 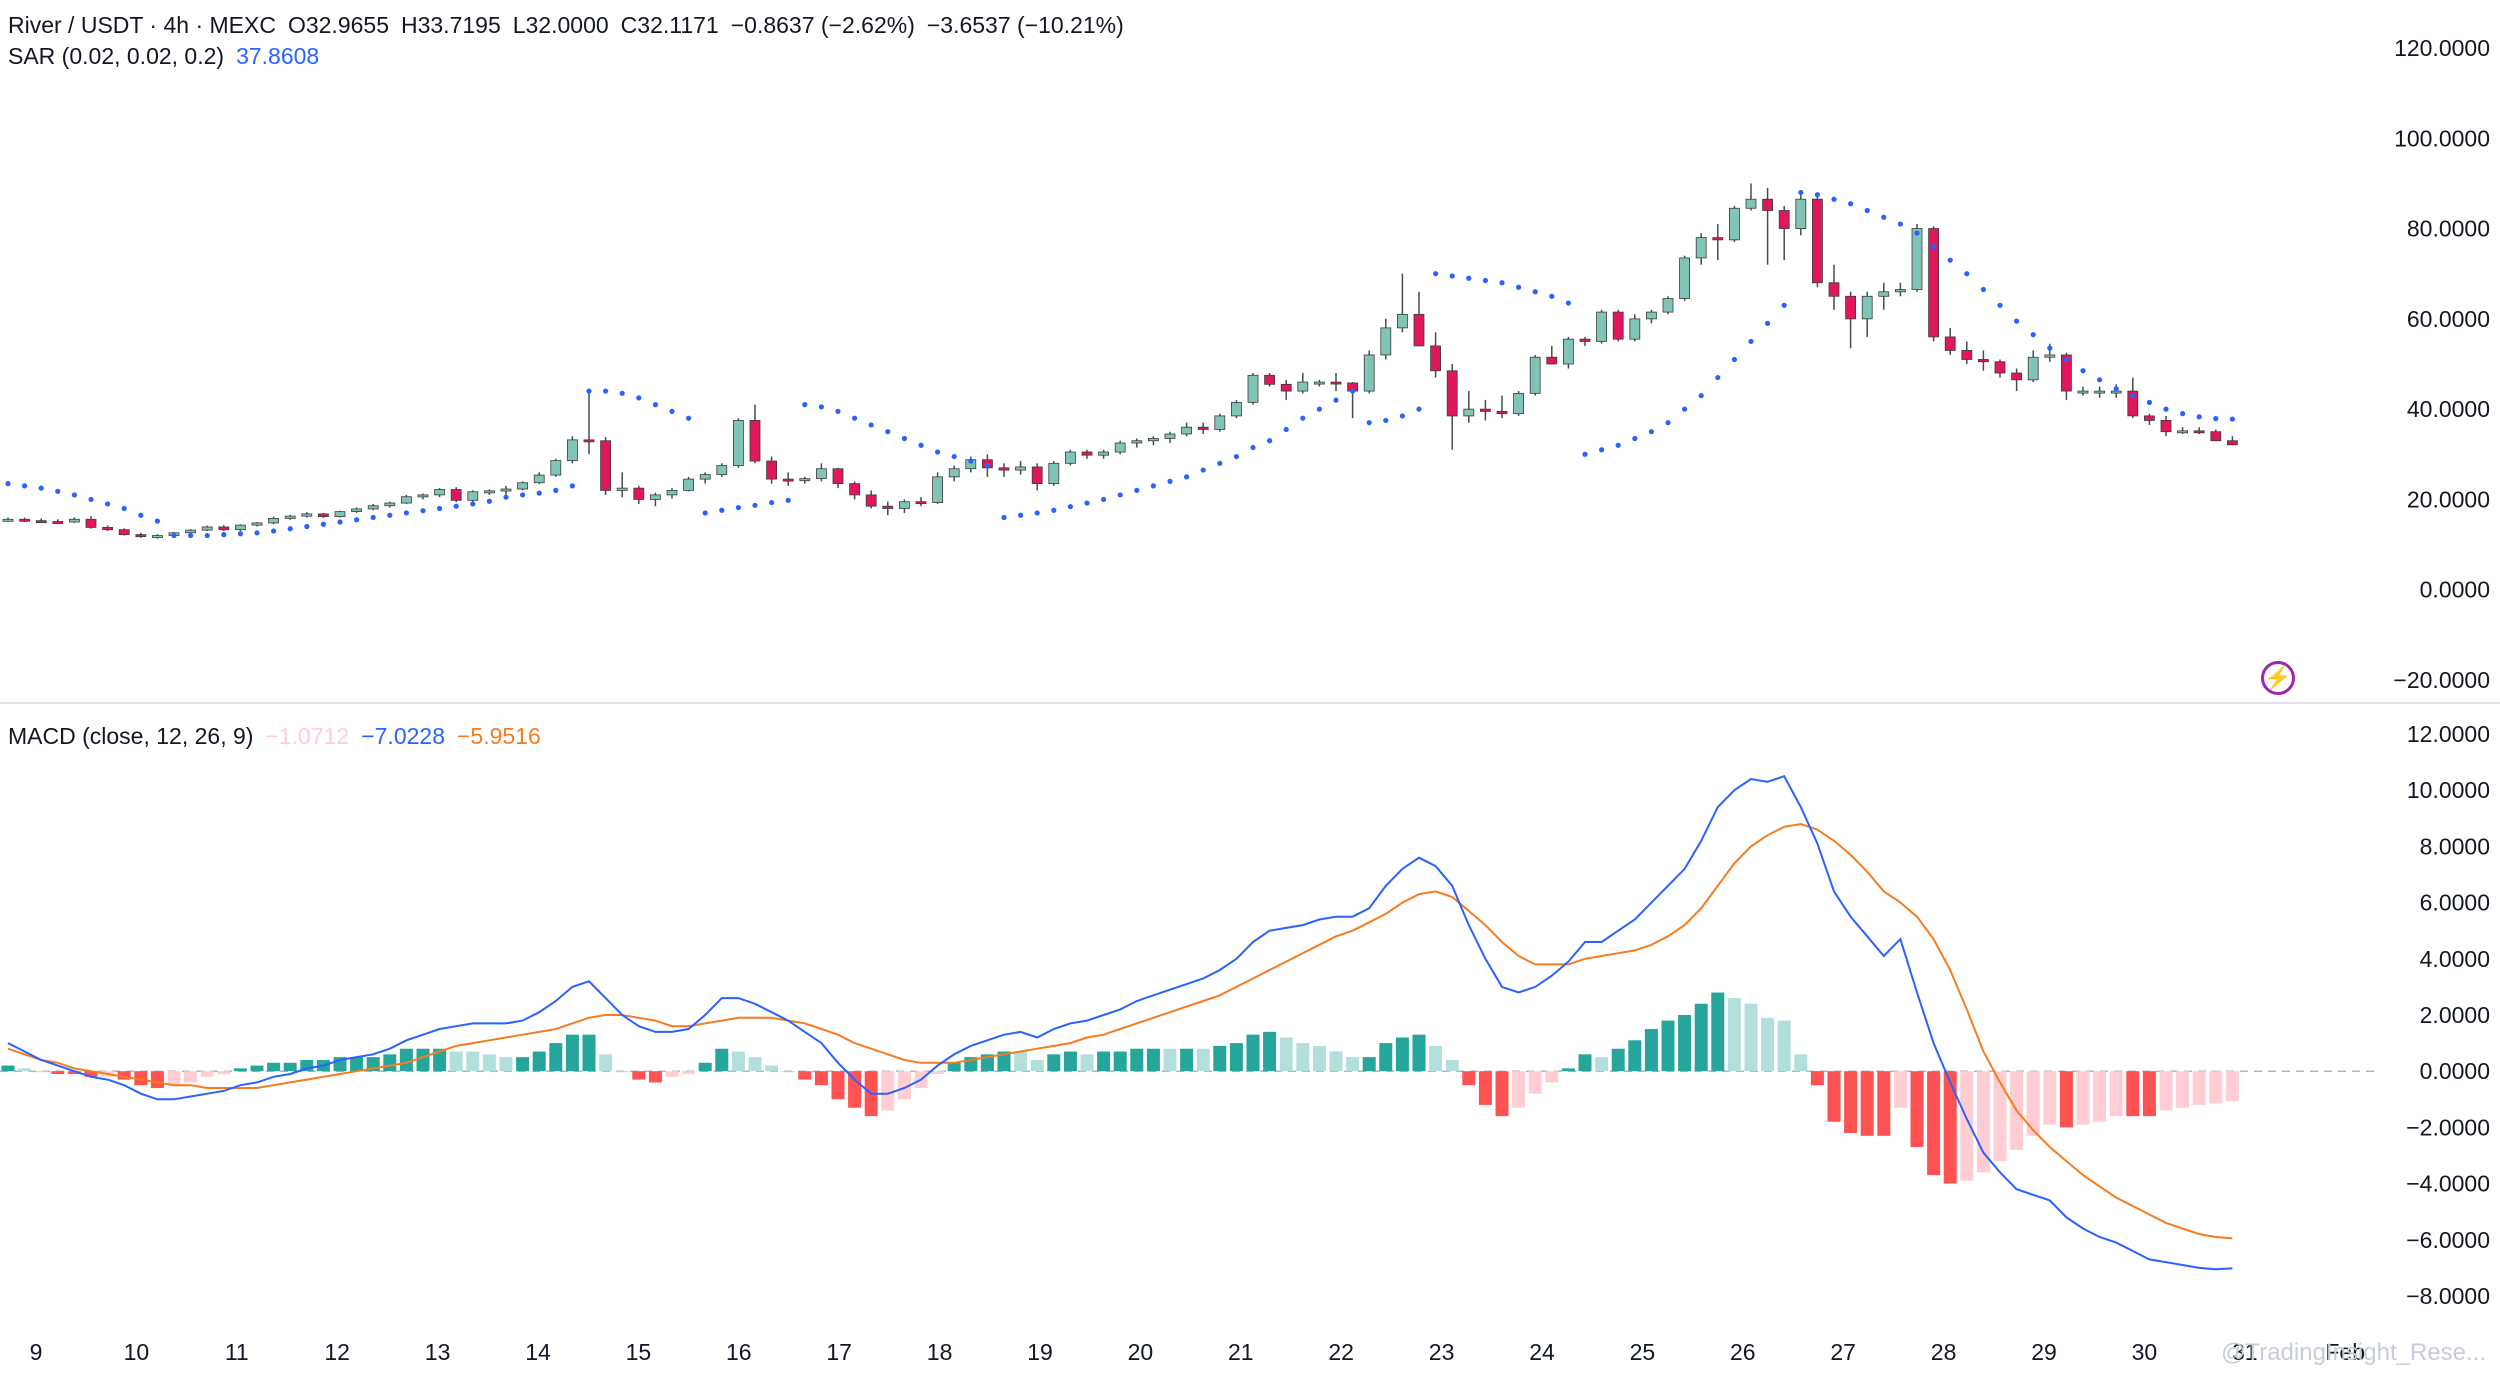 I want to click on price-tick-label: 40.0000, so click(x=2448, y=409).